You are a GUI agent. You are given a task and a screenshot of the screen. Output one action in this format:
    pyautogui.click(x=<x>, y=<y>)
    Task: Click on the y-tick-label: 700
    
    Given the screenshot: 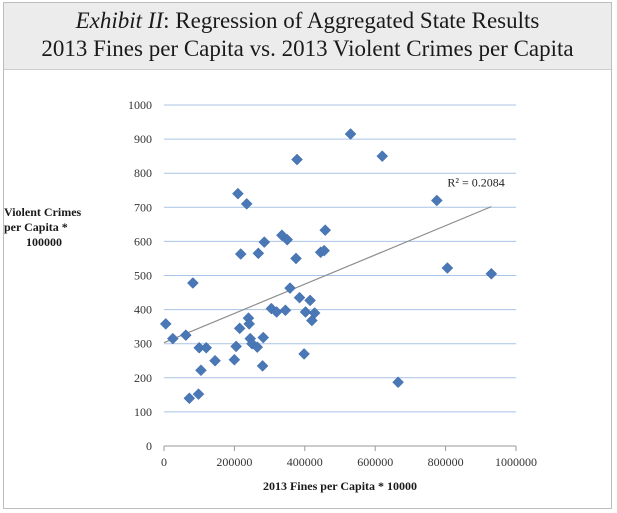 What is the action you would take?
    pyautogui.click(x=143, y=207)
    